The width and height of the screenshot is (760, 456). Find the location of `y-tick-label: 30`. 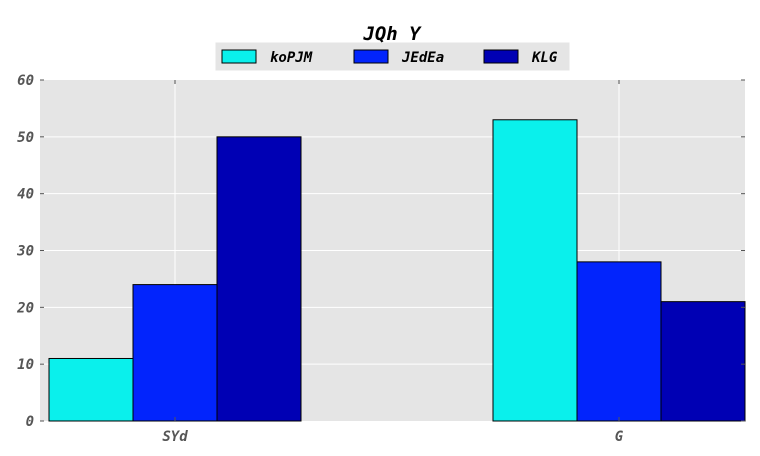

y-tick-label: 30 is located at coordinates (25, 252).